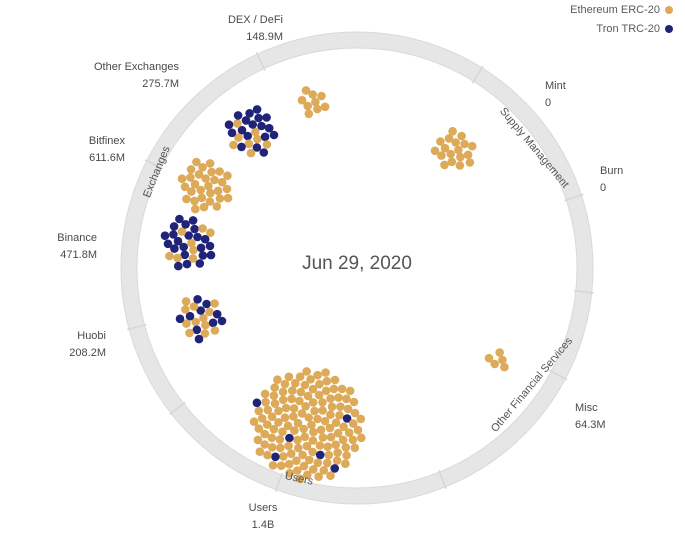 The width and height of the screenshot is (685, 544). Describe the element at coordinates (621, 9) in the screenshot. I see `legend-item-erc20: Ethereum ERC-20` at that location.